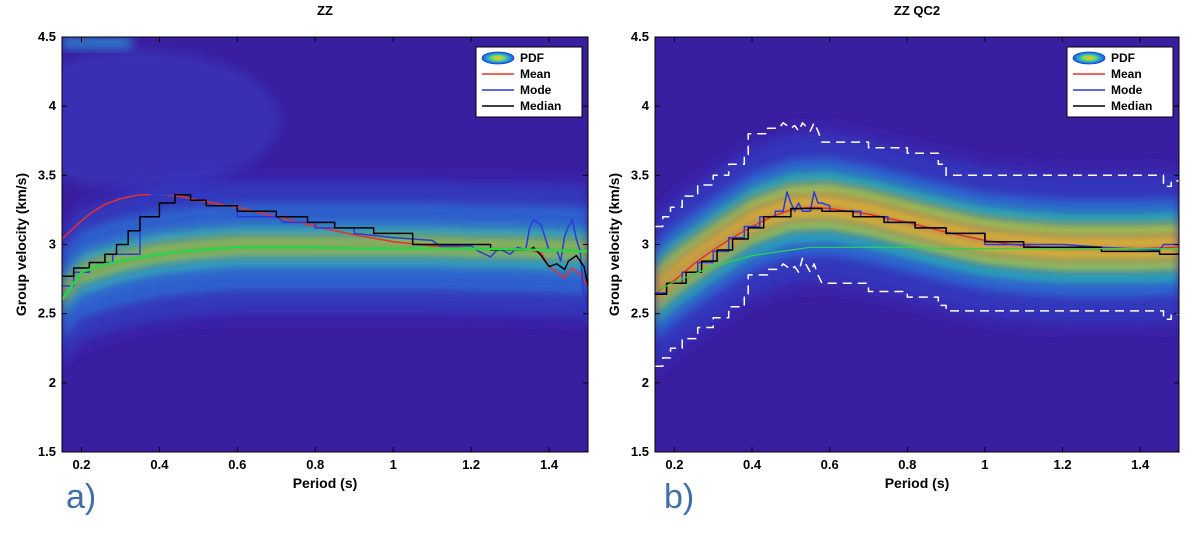 This screenshot has width=1200, height=540. What do you see at coordinates (1127, 90) in the screenshot?
I see `chart2-legend-mode: Mode` at bounding box center [1127, 90].